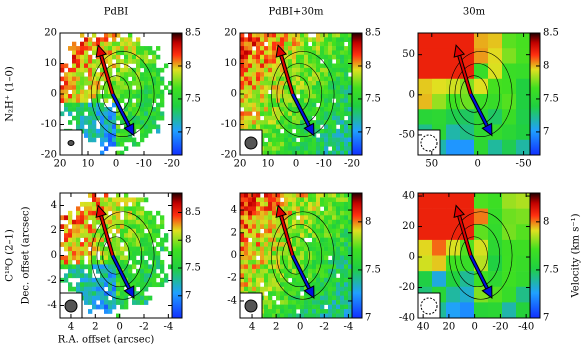 The height and width of the screenshot is (355, 585). I want to click on x-tick-label: 20, so click(240, 164).